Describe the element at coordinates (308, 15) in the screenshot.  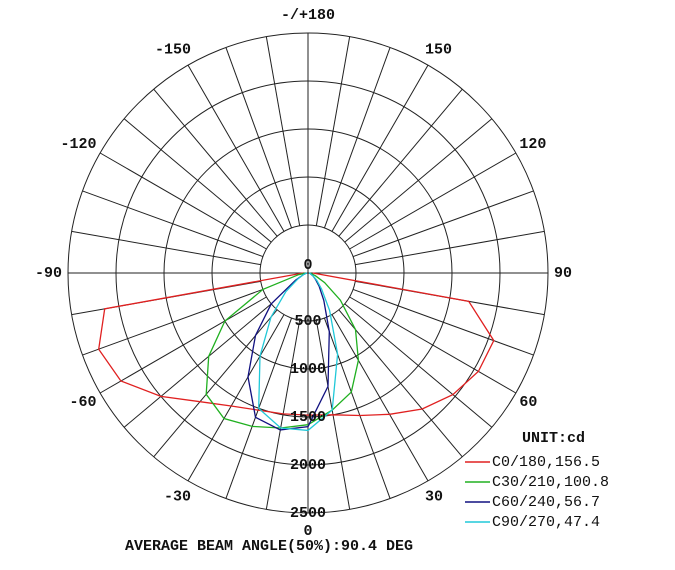
I see `angle-tick-label: -/+180` at that location.